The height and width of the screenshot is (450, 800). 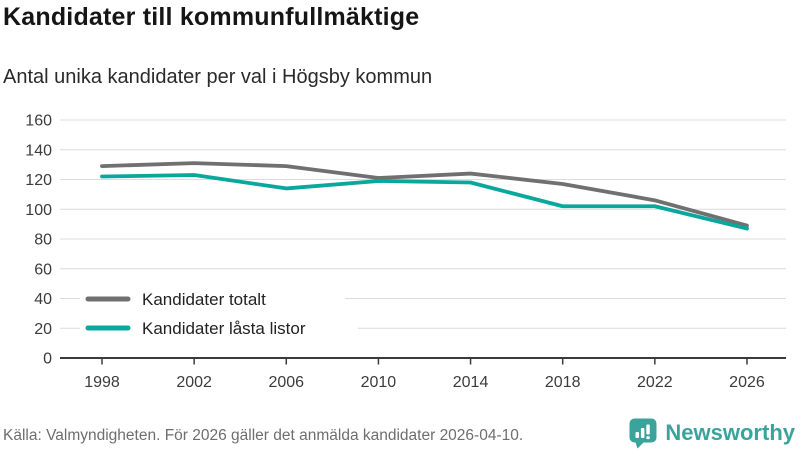 What do you see at coordinates (286, 382) in the screenshot?
I see `x-tick-label: 2006` at bounding box center [286, 382].